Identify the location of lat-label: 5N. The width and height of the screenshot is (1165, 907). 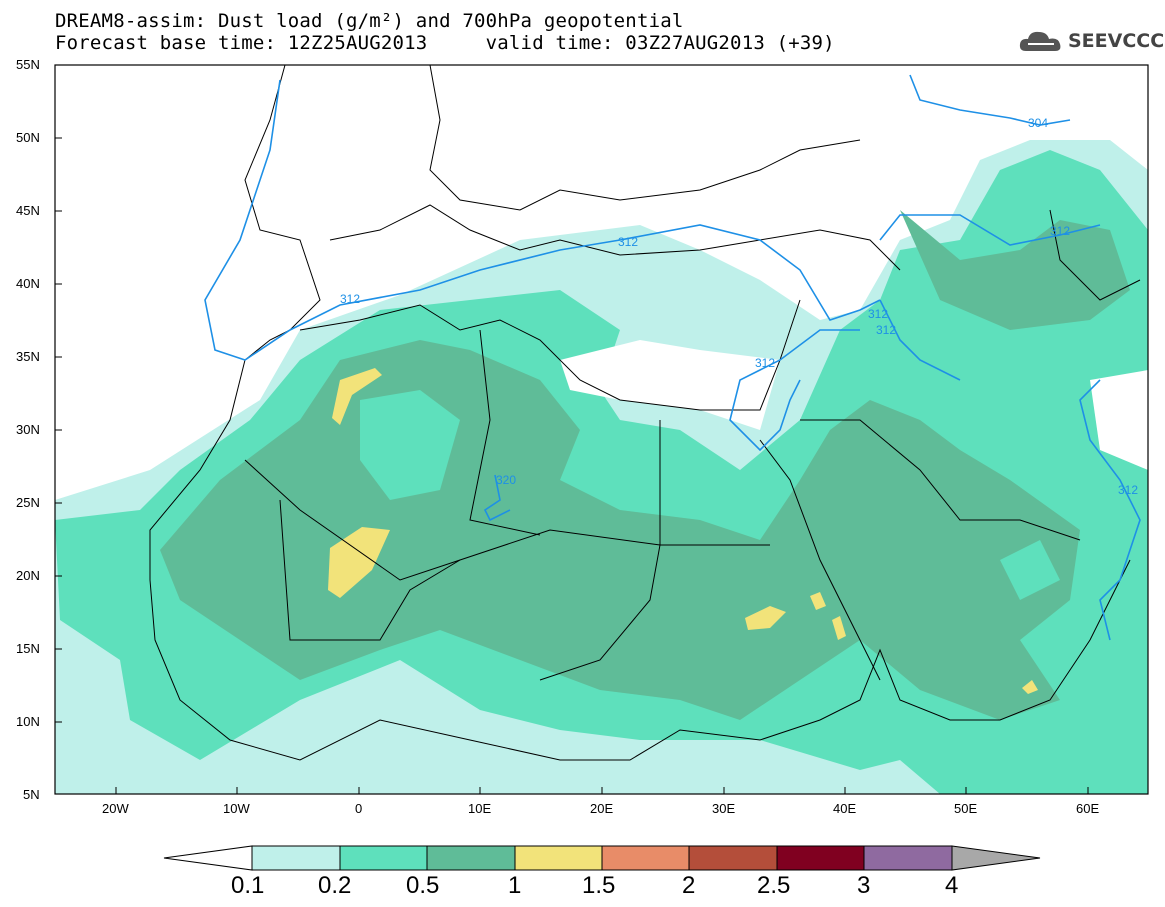
(31, 794).